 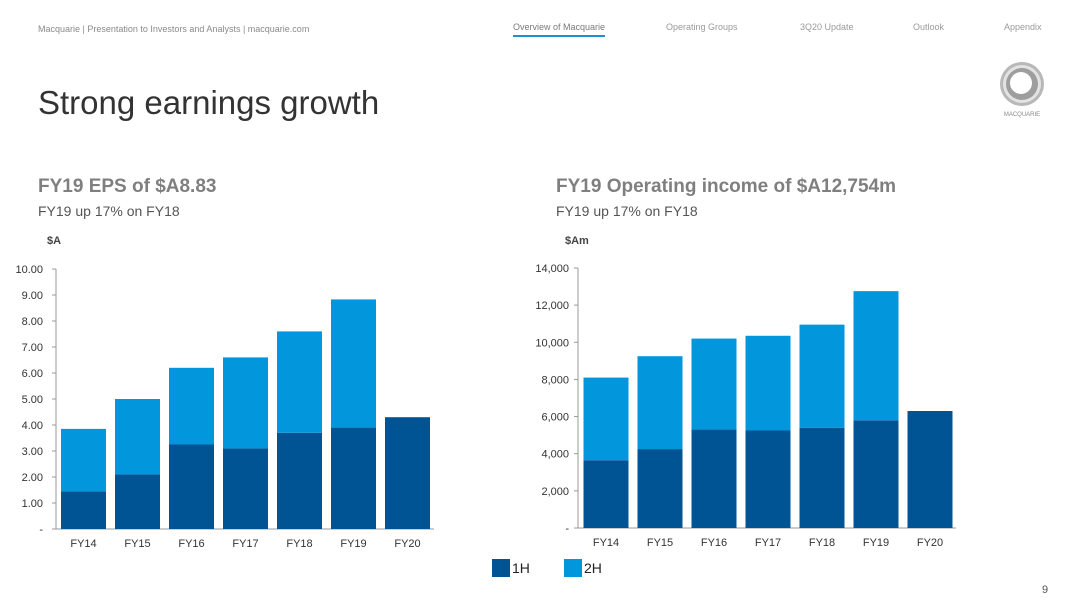 I want to click on y-tick-label: 2.00, so click(x=32, y=478).